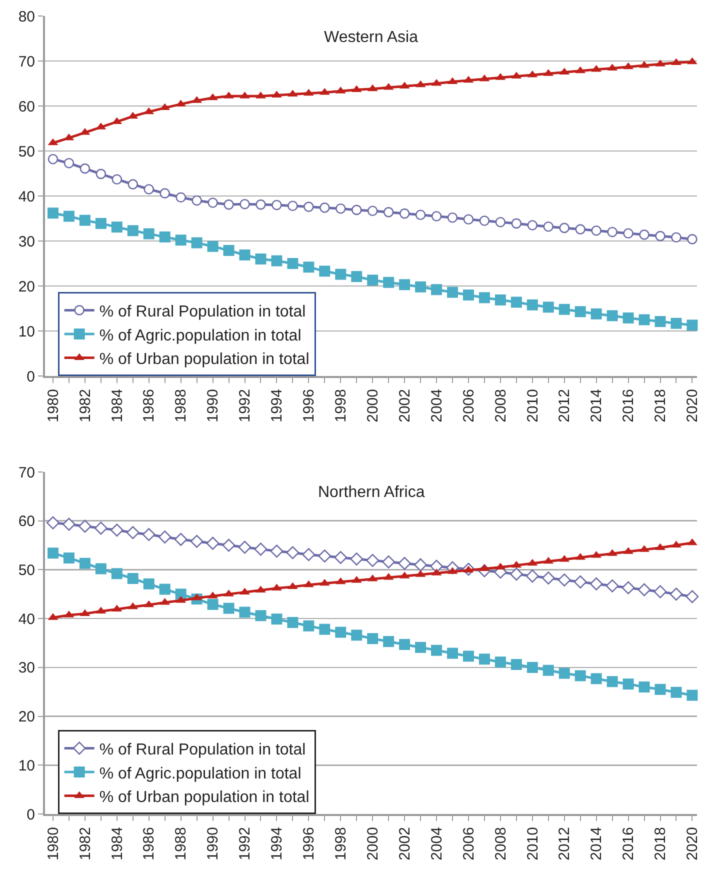  Describe the element at coordinates (565, 843) in the screenshot. I see `x-tick-label: 2012` at that location.